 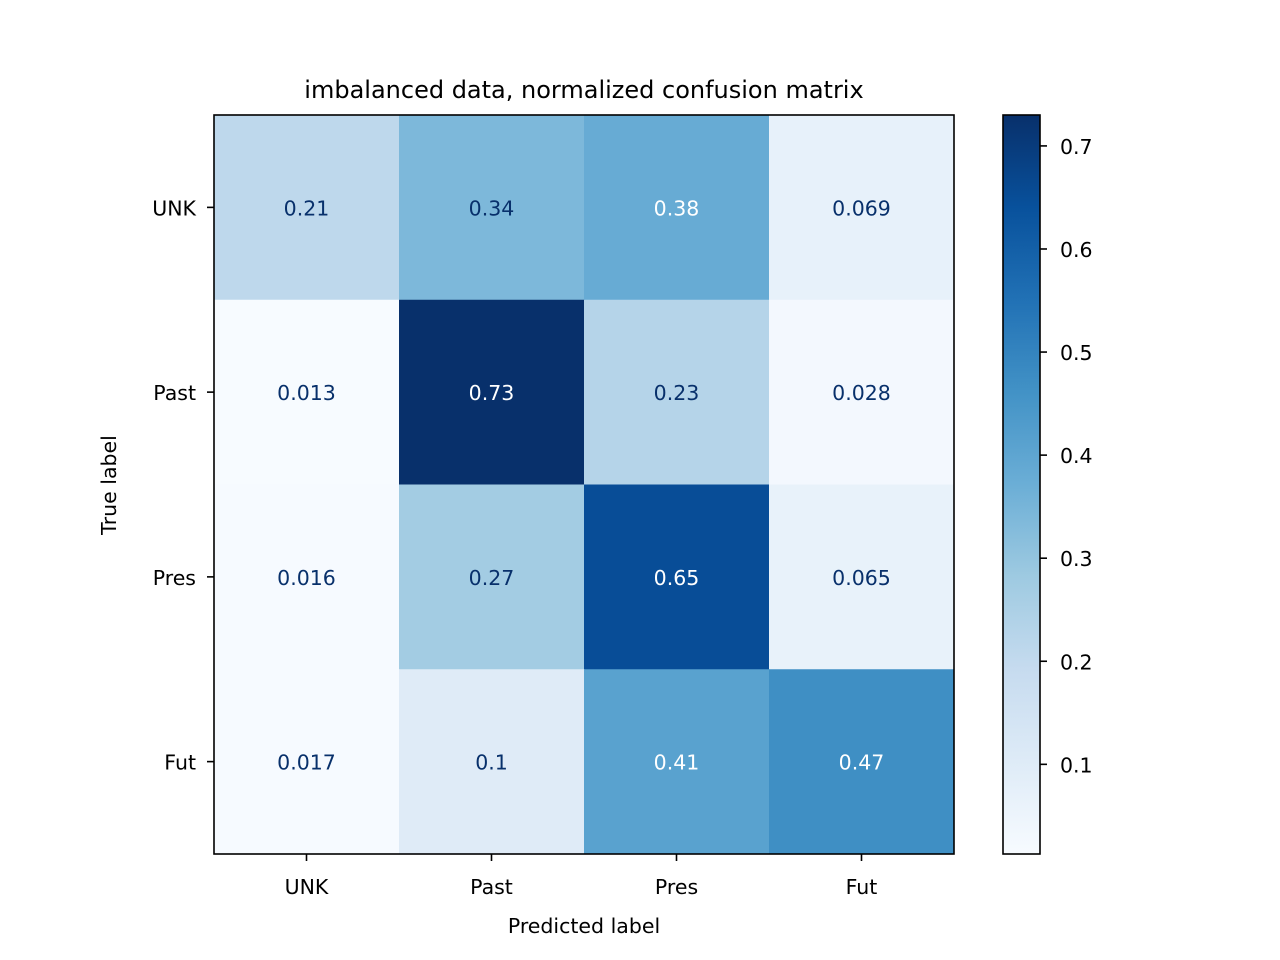 I want to click on x-axis-label: Predicted label, so click(x=584, y=926).